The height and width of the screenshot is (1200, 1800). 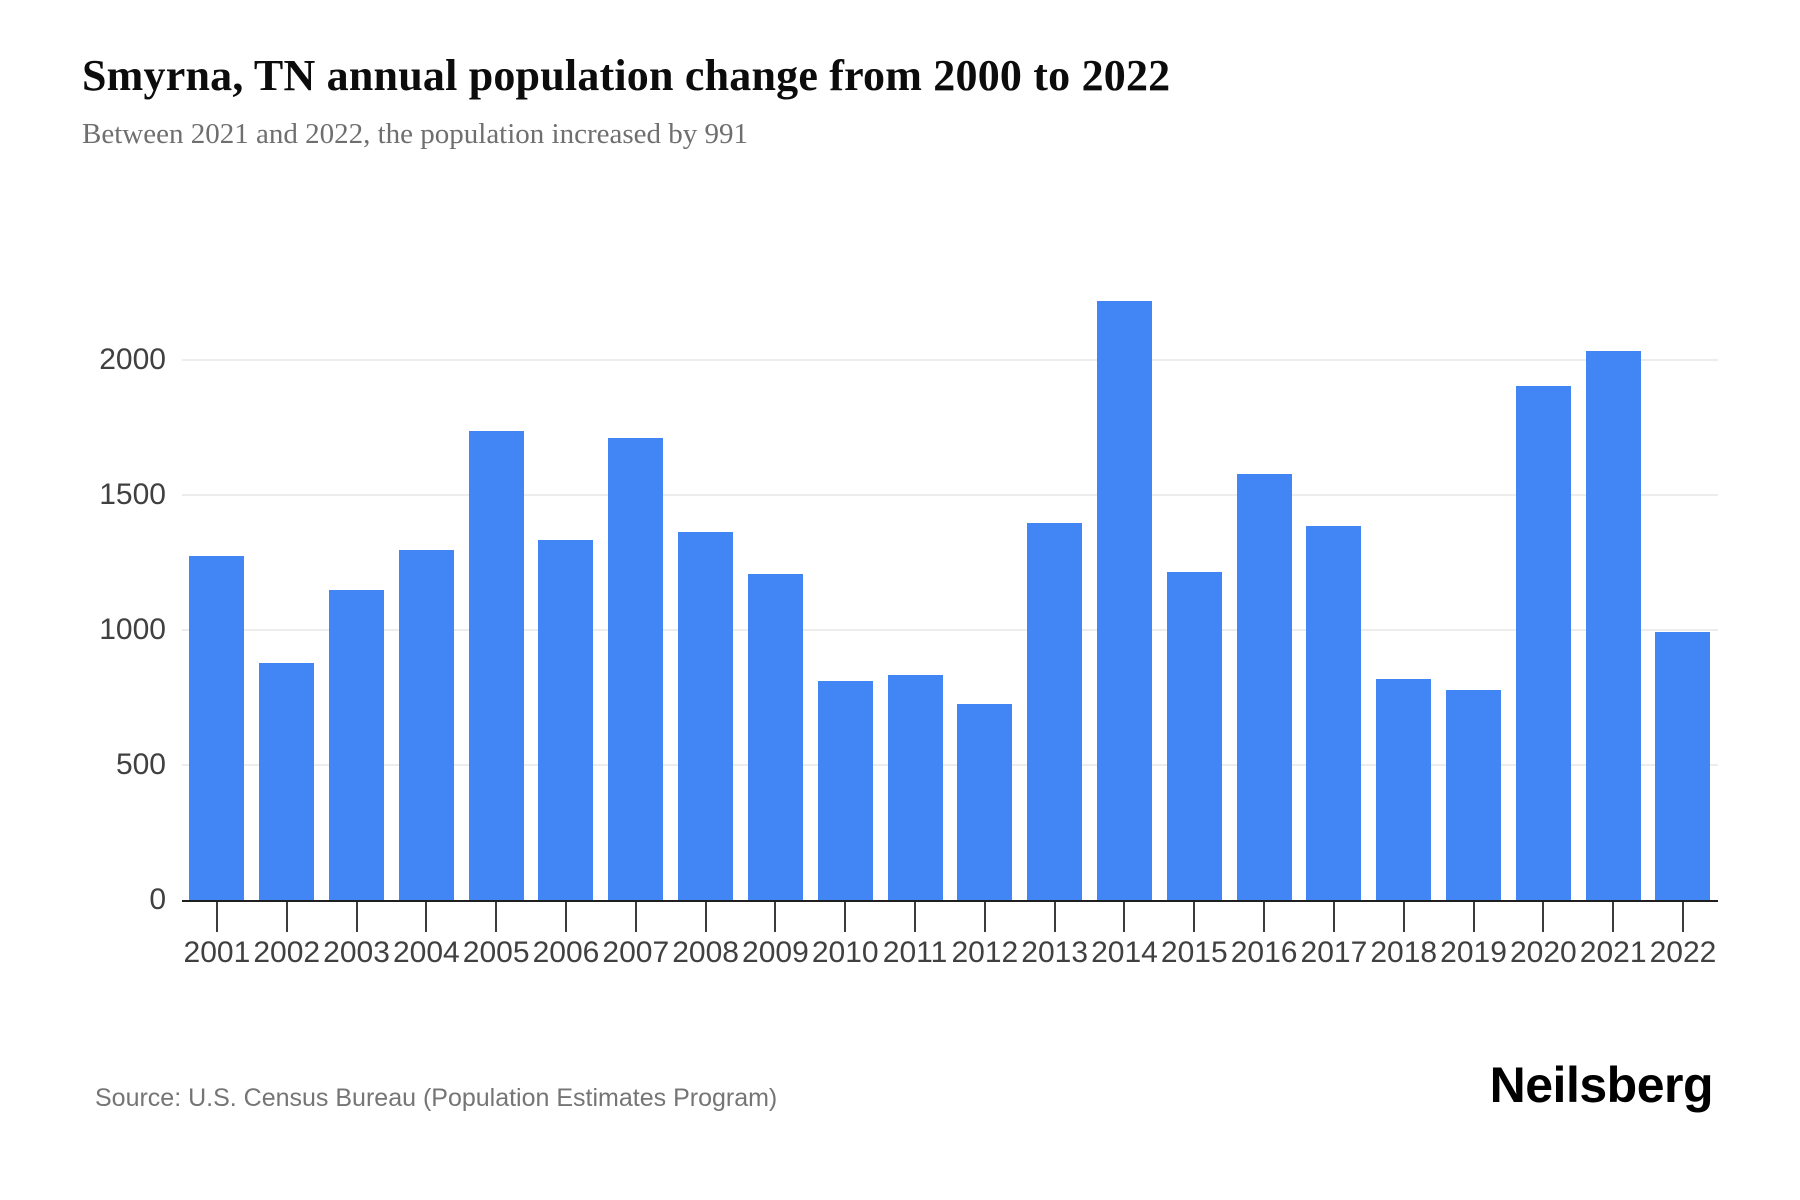 I want to click on bar-slot-2001, so click(x=217, y=575).